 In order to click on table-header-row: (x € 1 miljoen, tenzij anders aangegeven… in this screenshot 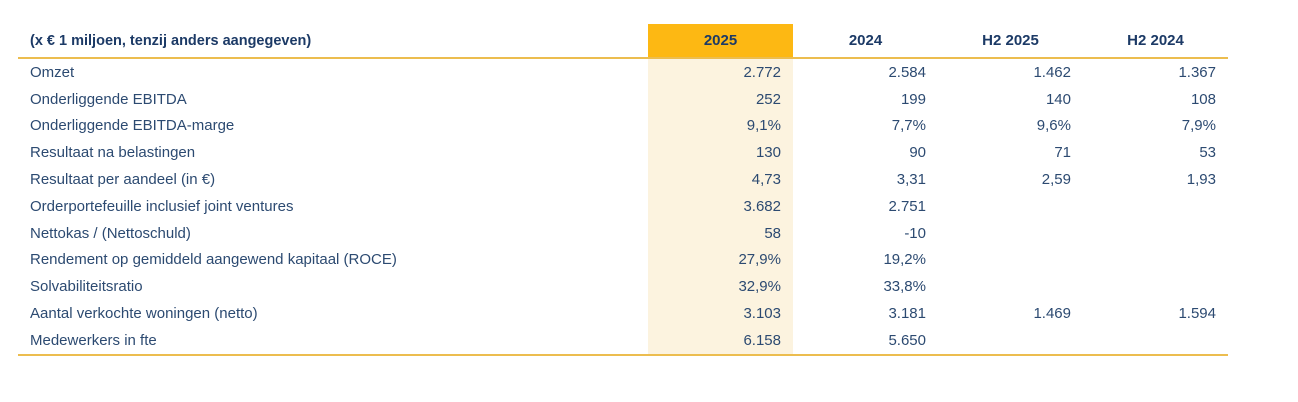, I will do `click(623, 41)`.